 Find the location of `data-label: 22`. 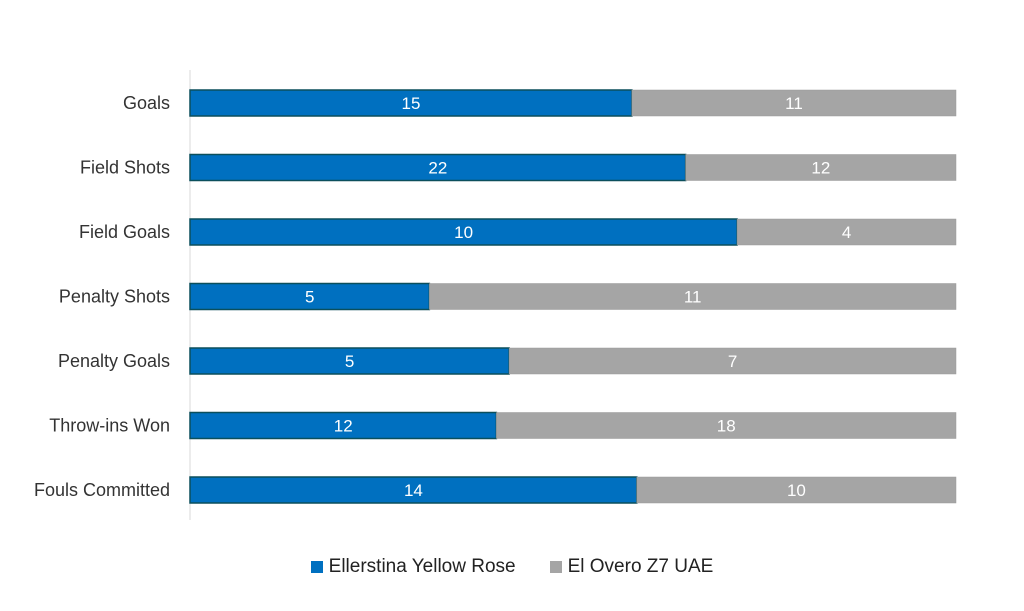

data-label: 22 is located at coordinates (437, 168).